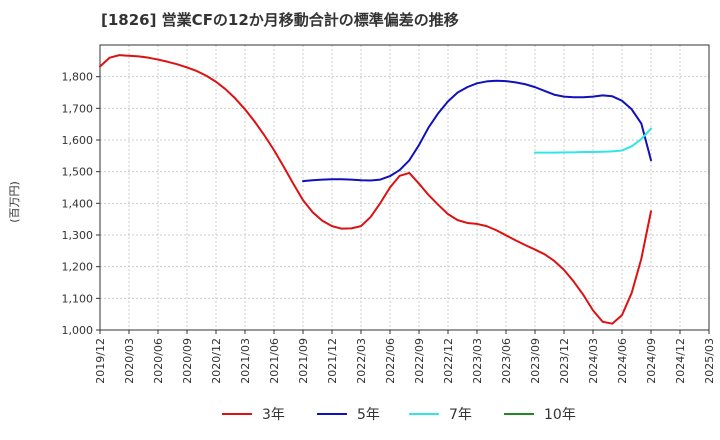 Image resolution: width=720 pixels, height=440 pixels. Describe the element at coordinates (158, 361) in the screenshot. I see `x-tick-label: 2020/06` at that location.